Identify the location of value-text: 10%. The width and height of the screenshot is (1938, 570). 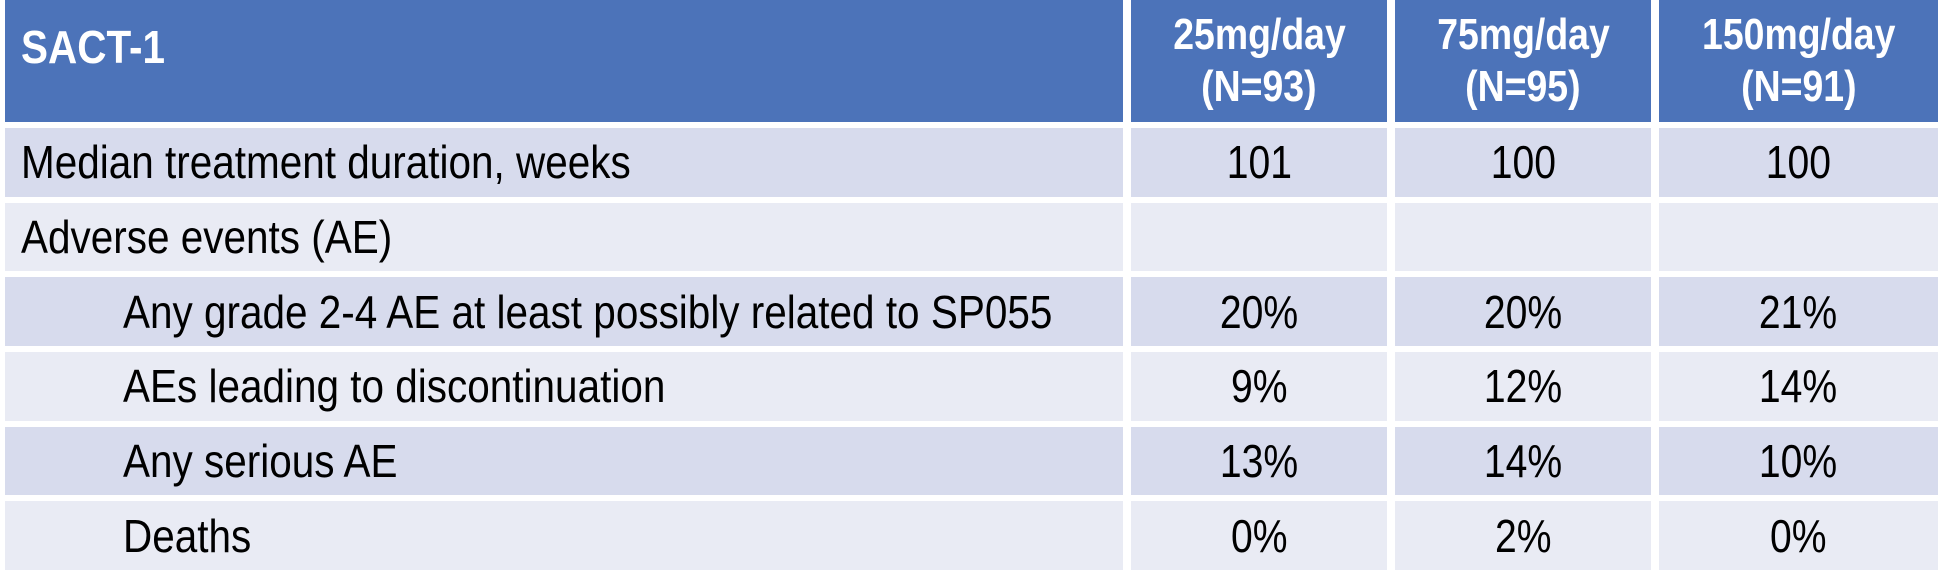
(1798, 460).